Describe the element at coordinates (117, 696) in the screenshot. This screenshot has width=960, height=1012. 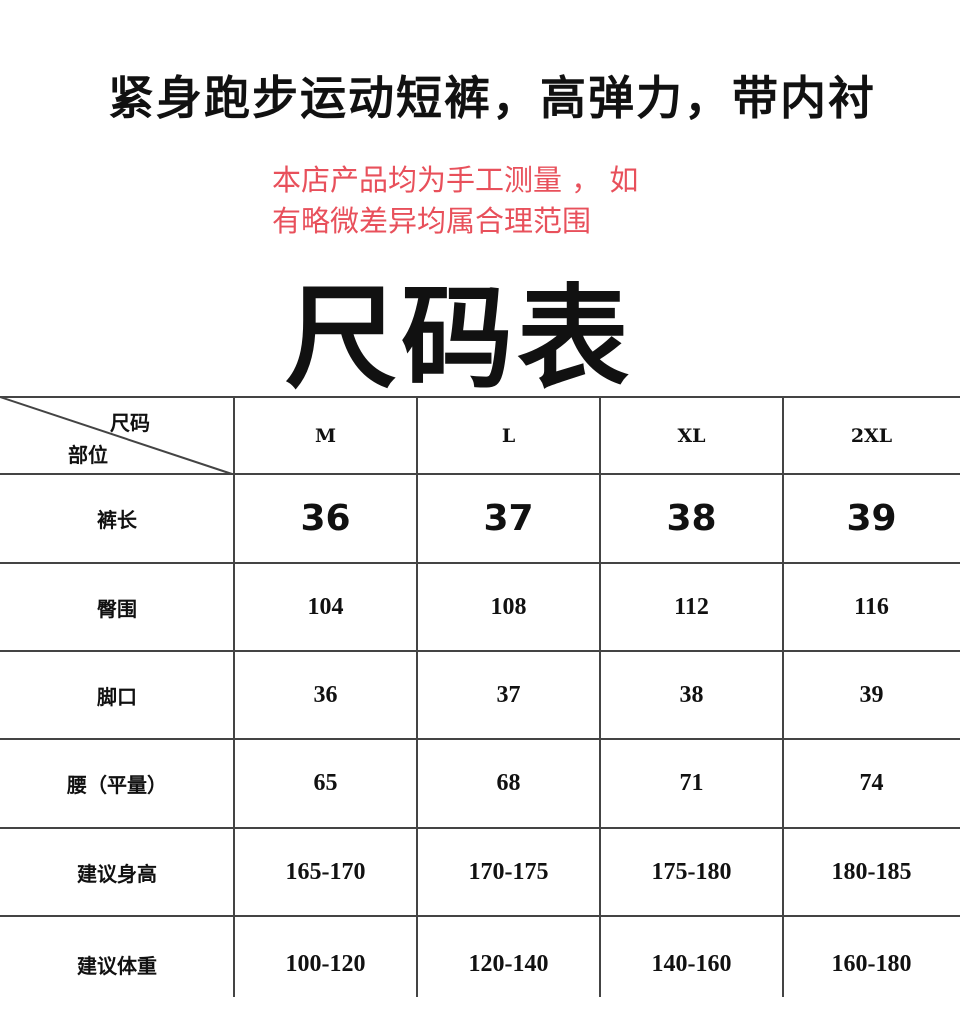
I see `row-label: 脚口` at that location.